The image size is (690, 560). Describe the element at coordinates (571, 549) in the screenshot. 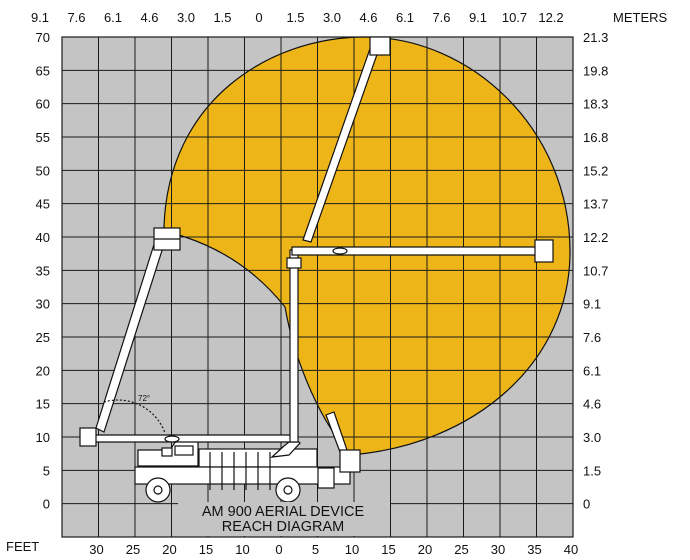

I see `bottom-axis-tick-label: 40` at that location.